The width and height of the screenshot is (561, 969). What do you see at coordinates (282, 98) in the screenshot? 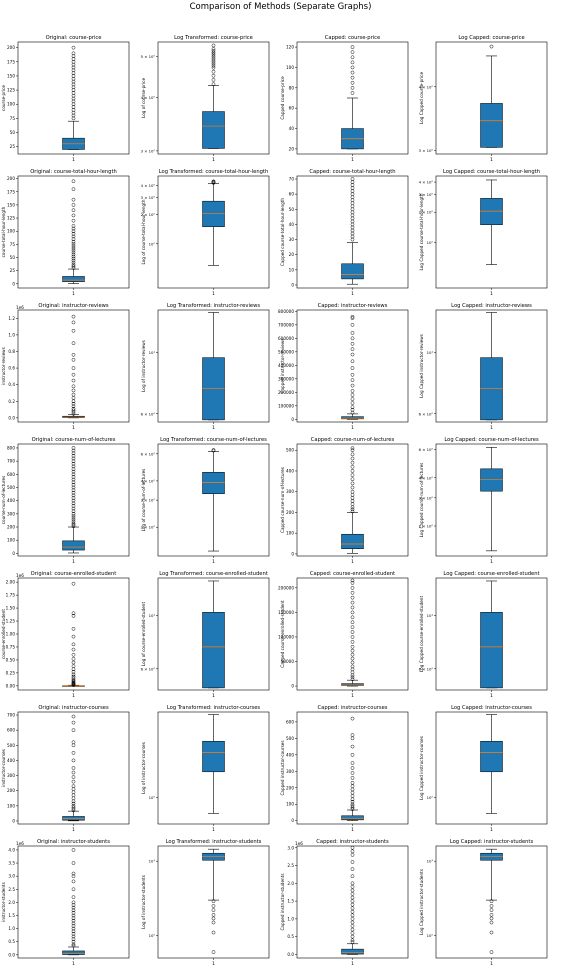
I see `y-axis-label: Capped course-price` at bounding box center [282, 98].